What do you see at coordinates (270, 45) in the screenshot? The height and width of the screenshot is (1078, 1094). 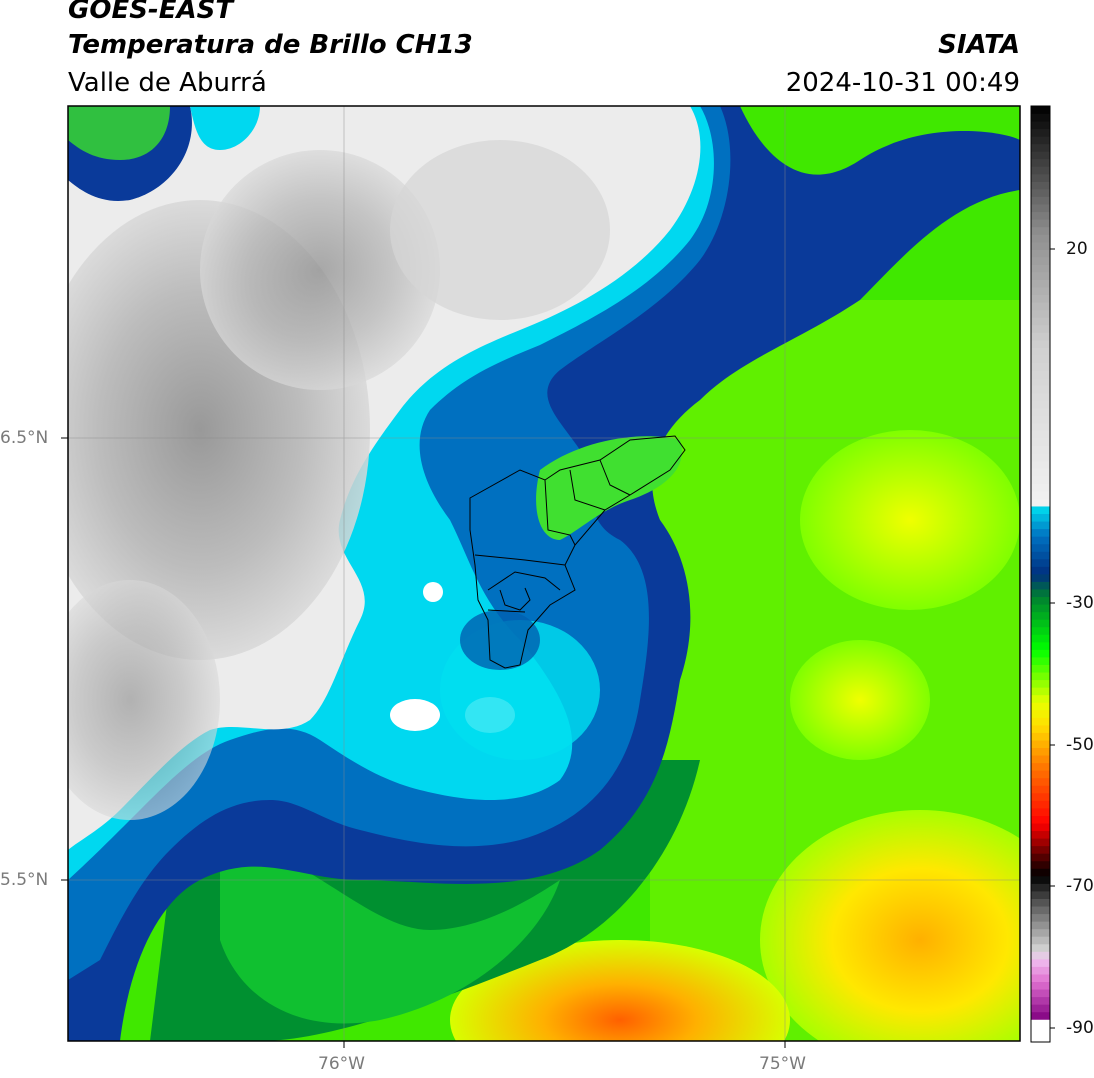 I see `product-title: Temperatura de Brillo CH13` at bounding box center [270, 45].